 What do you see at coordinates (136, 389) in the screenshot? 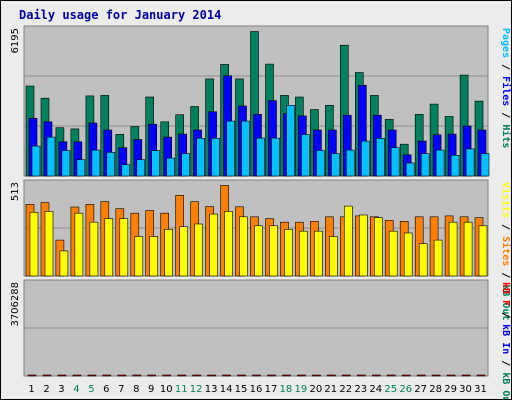
I see `day-label-8: 8` at bounding box center [136, 389].